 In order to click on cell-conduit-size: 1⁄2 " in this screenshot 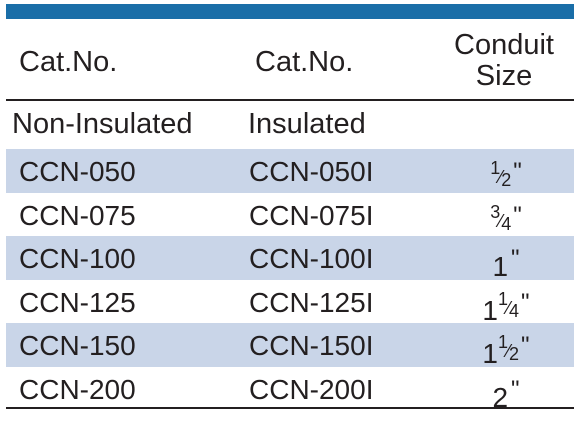, I will do `click(506, 171)`.